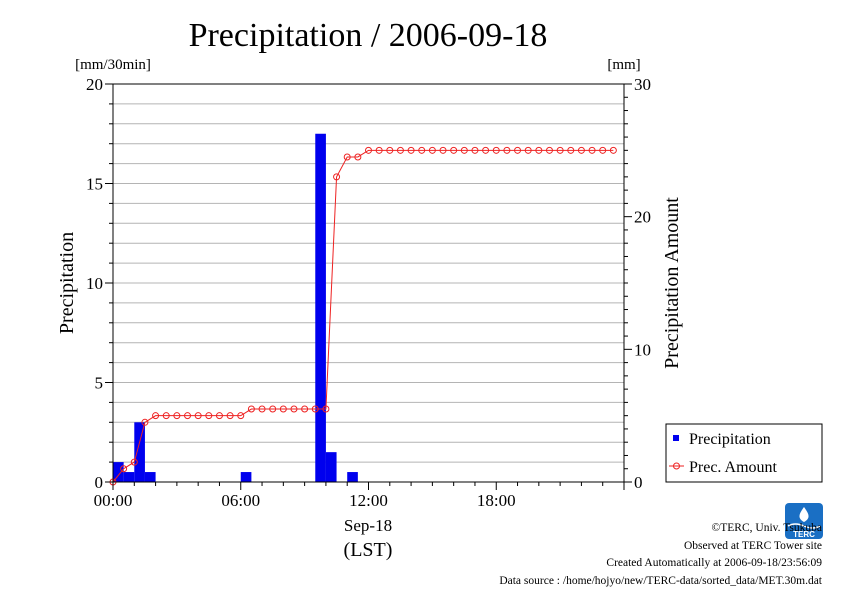 The height and width of the screenshot is (595, 842). I want to click on left-axis-tick-label: 0, so click(99, 482).